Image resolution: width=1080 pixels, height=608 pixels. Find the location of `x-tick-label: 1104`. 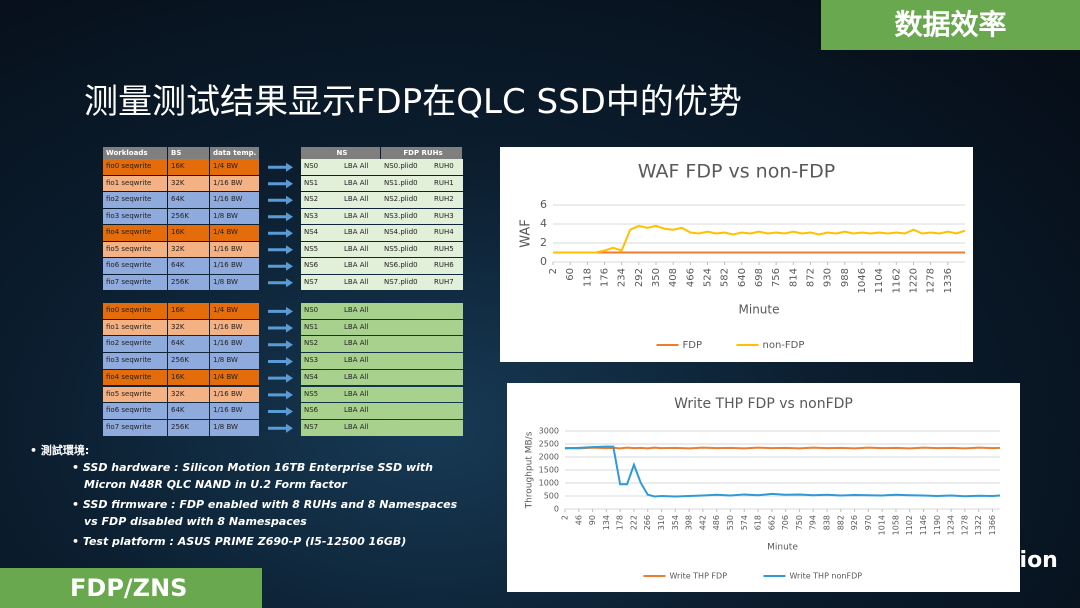

x-tick-label: 1104 is located at coordinates (879, 280).